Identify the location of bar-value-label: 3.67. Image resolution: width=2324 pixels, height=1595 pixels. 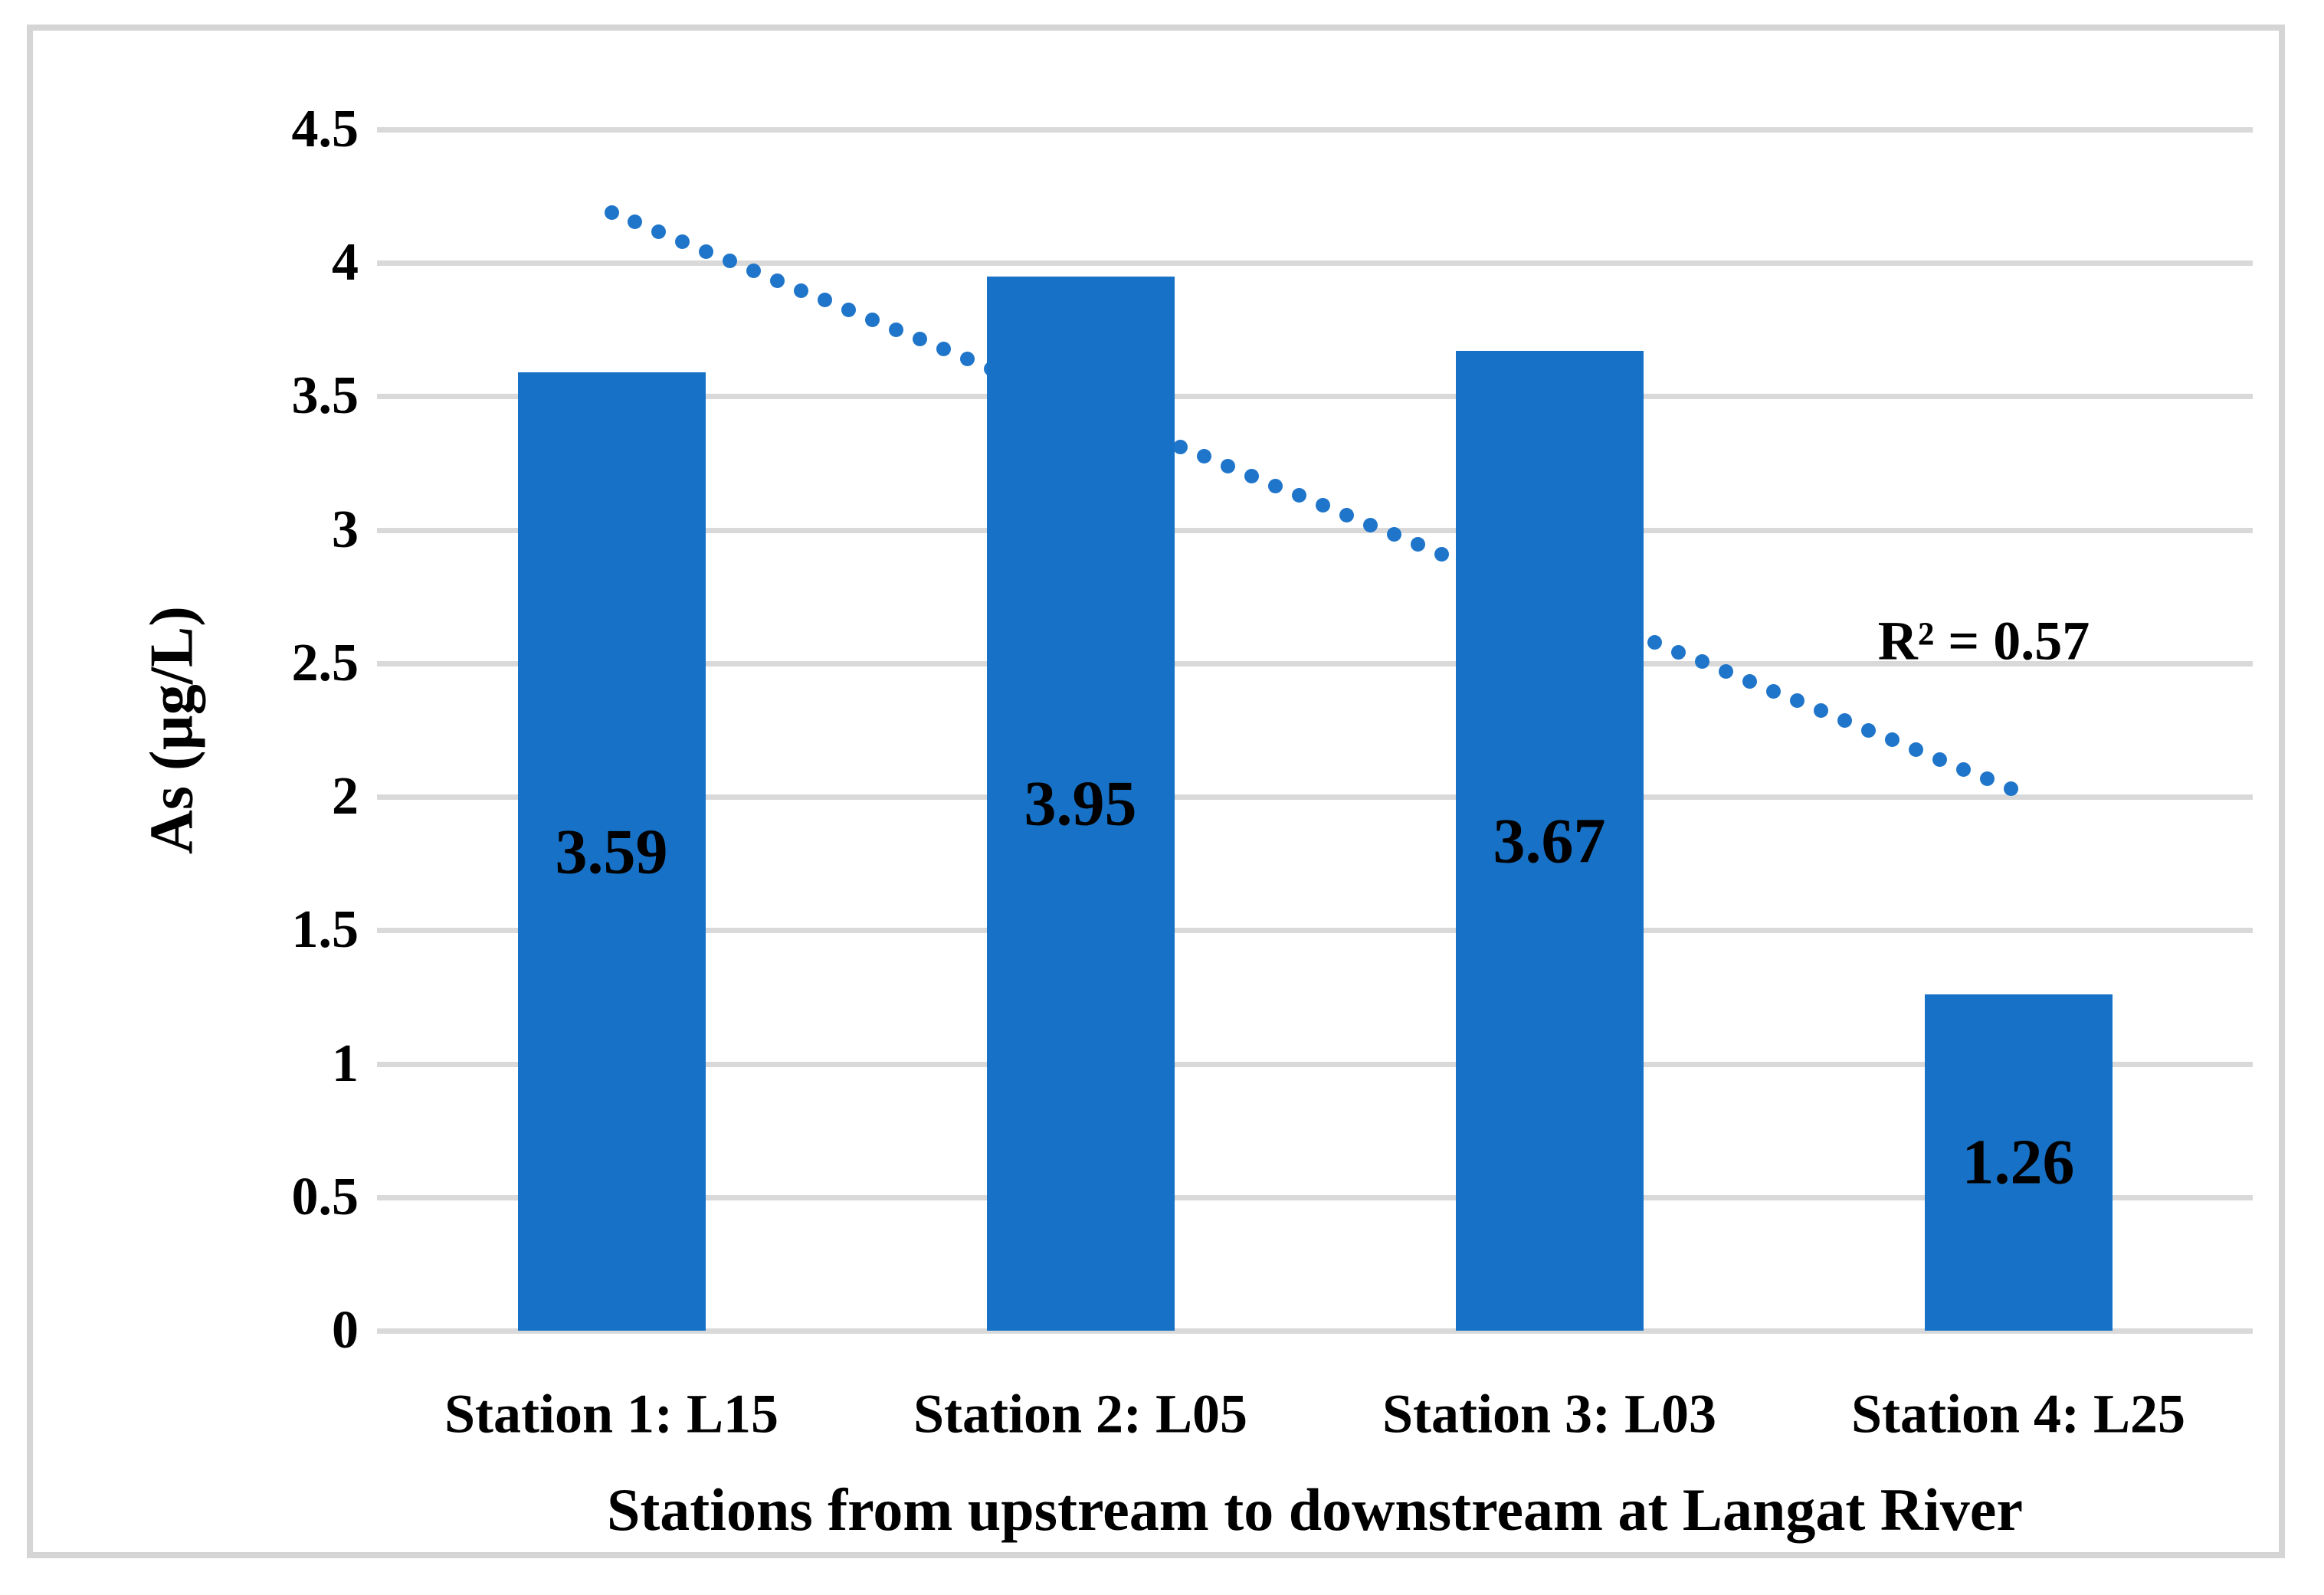
(1549, 841).